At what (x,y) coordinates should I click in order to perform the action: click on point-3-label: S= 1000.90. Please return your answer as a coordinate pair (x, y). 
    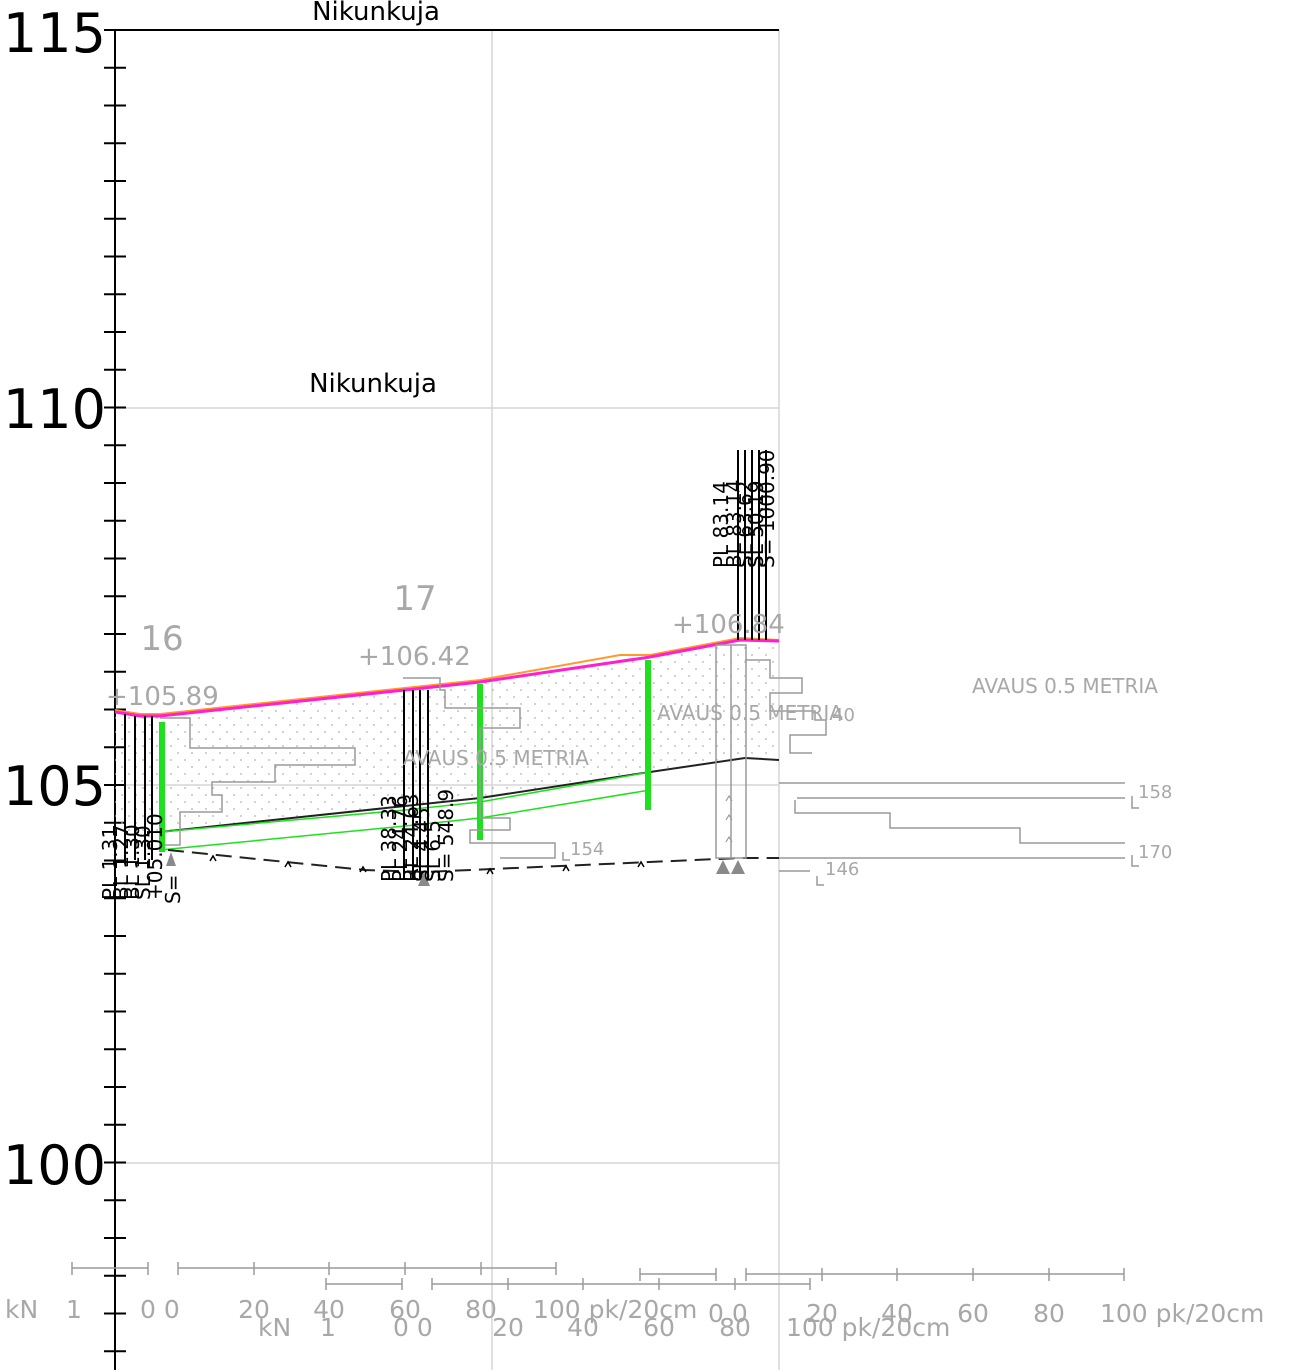
    Looking at the image, I should click on (767, 508).